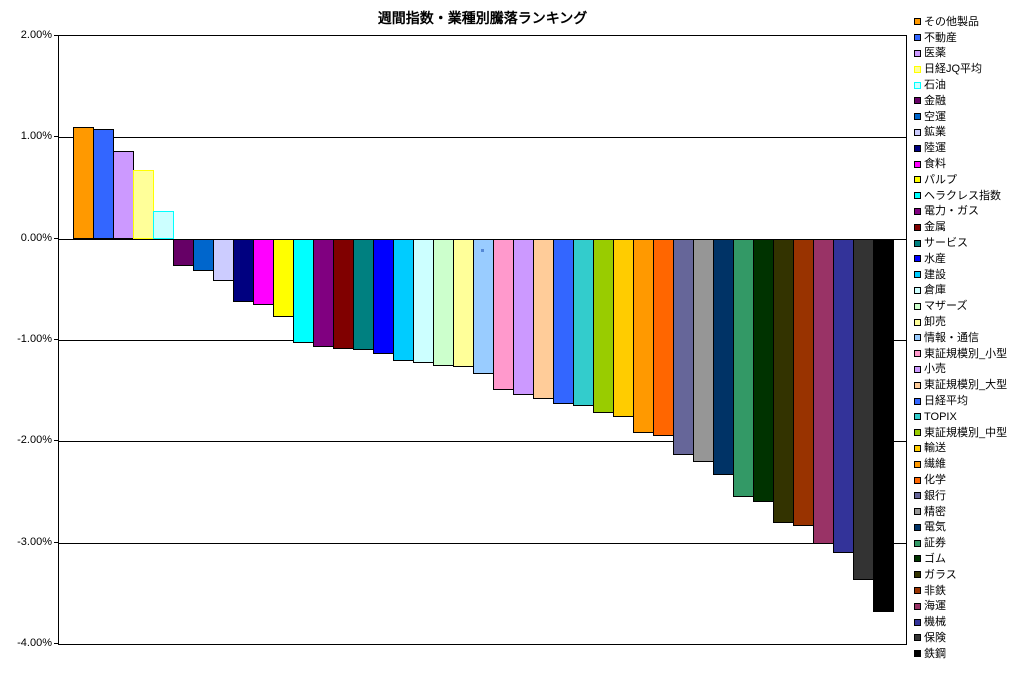  Describe the element at coordinates (940, 37) in the screenshot. I see `legend-label: 不動産` at that location.